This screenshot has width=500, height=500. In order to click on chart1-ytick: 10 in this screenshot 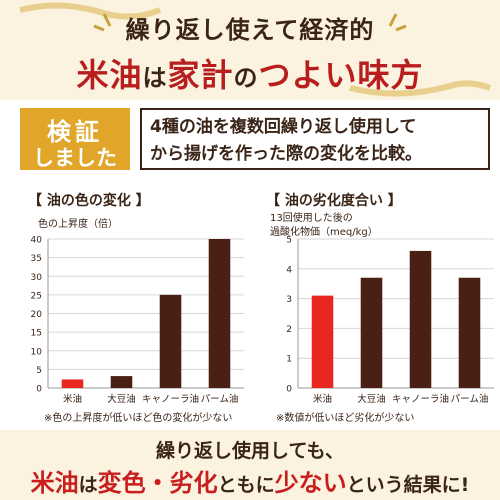, I will do `click(37, 352)`.